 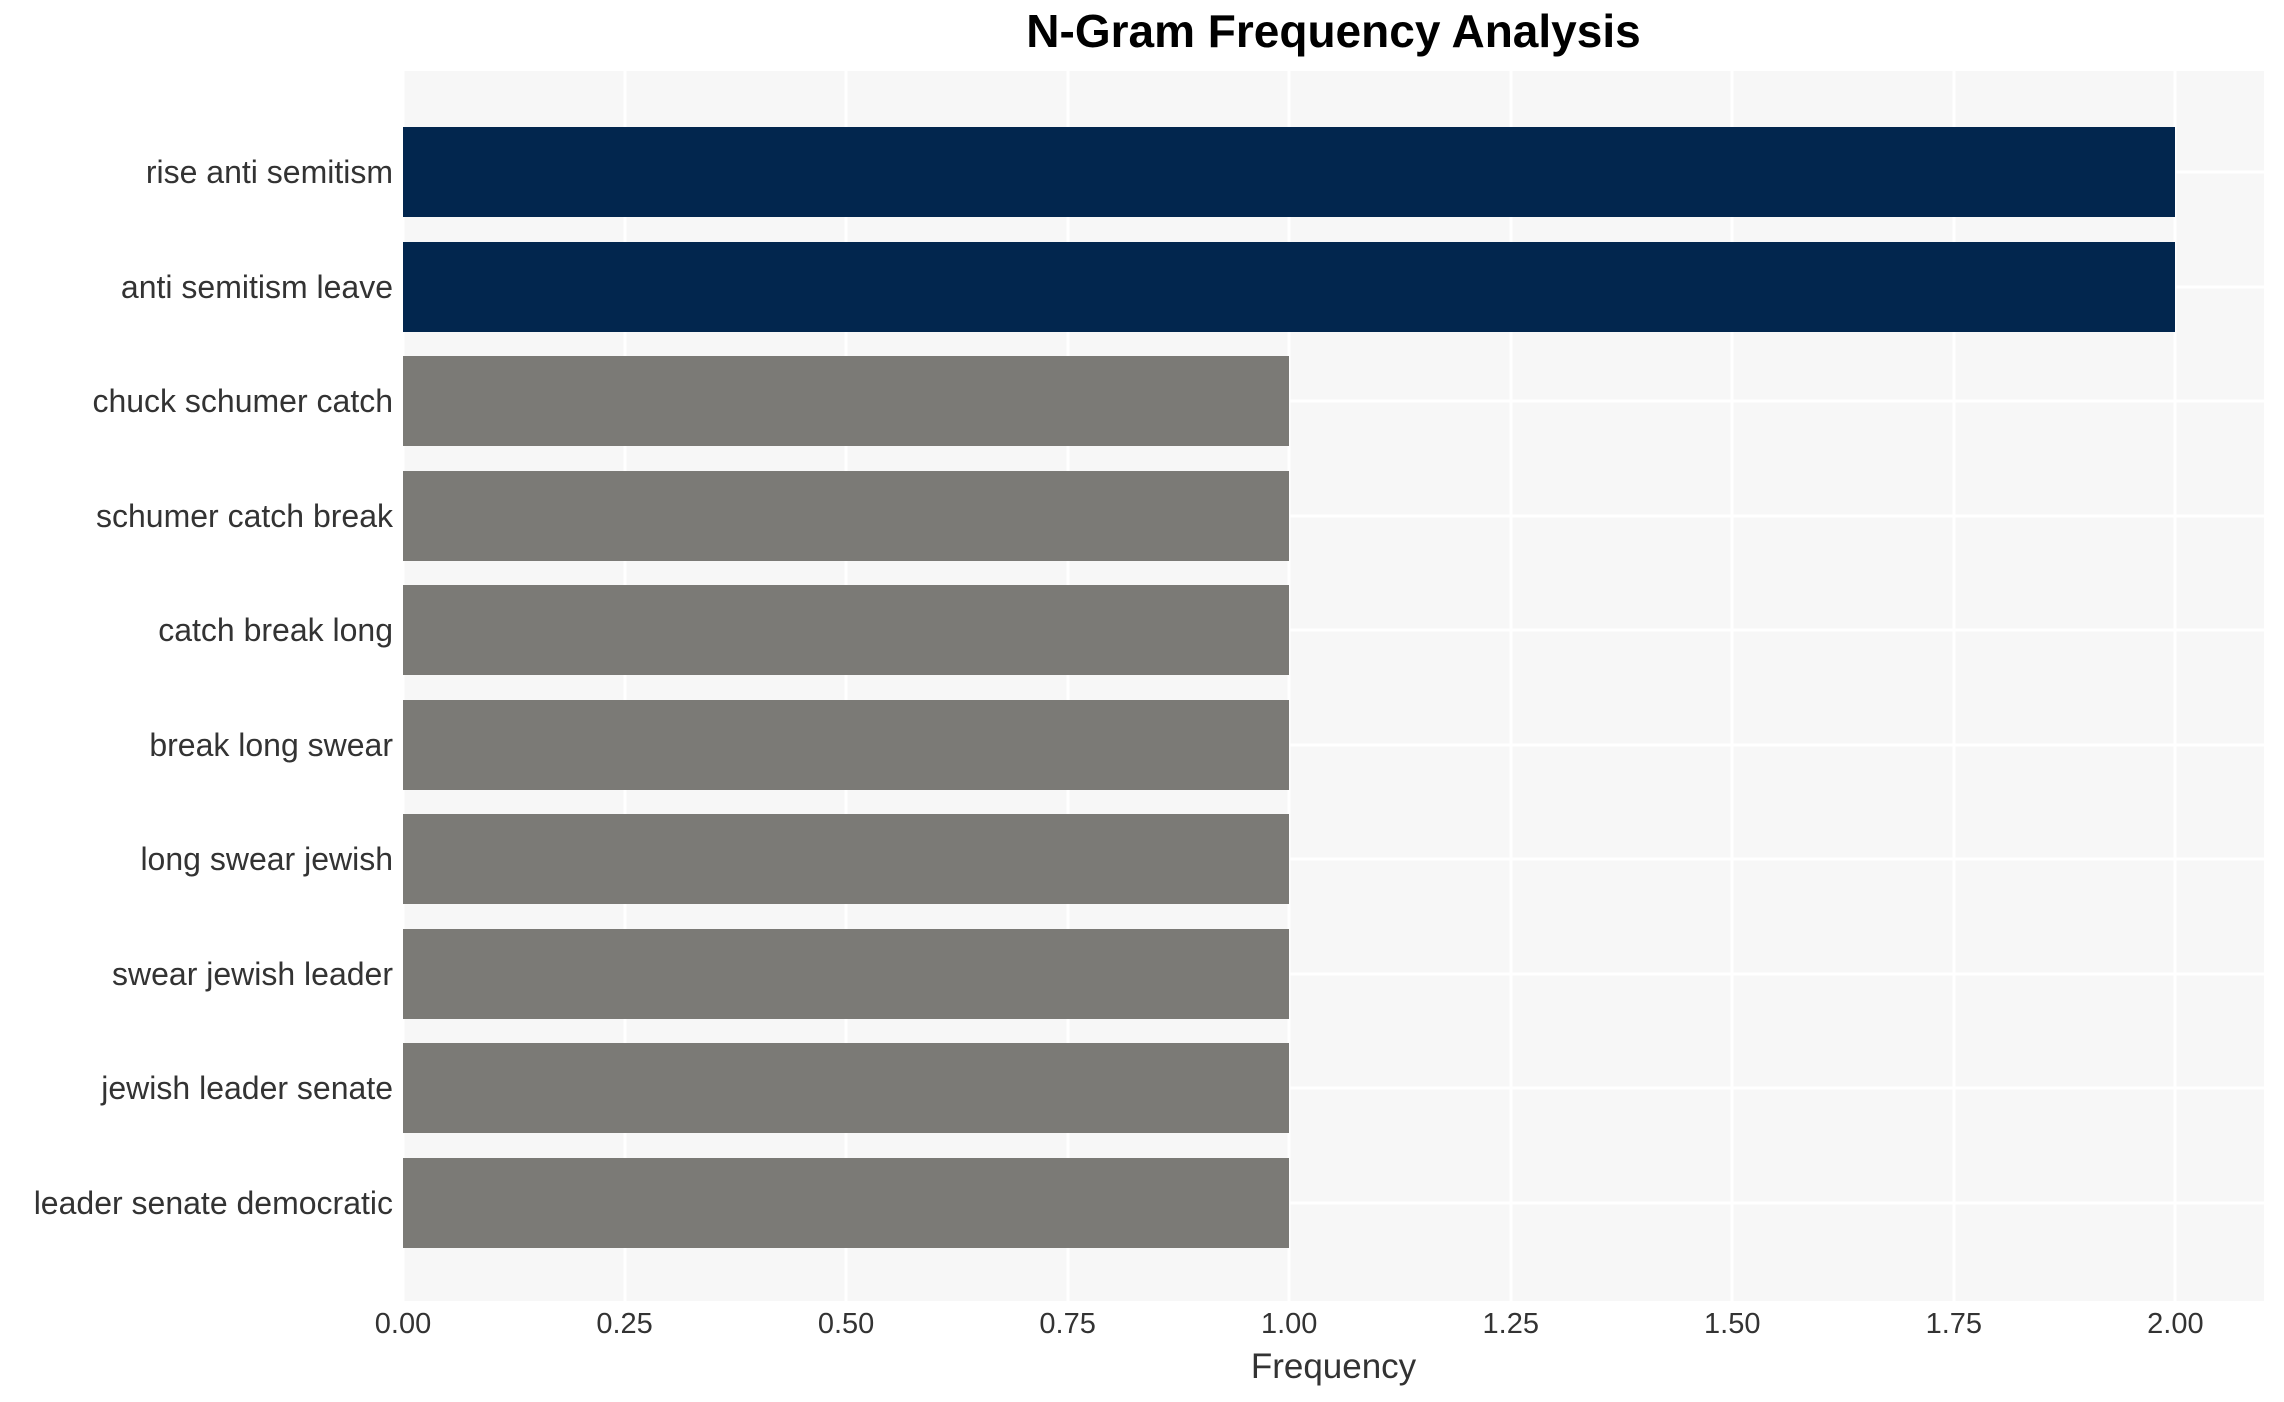 I want to click on x-tick-label: 2.00, so click(x=2175, y=1324).